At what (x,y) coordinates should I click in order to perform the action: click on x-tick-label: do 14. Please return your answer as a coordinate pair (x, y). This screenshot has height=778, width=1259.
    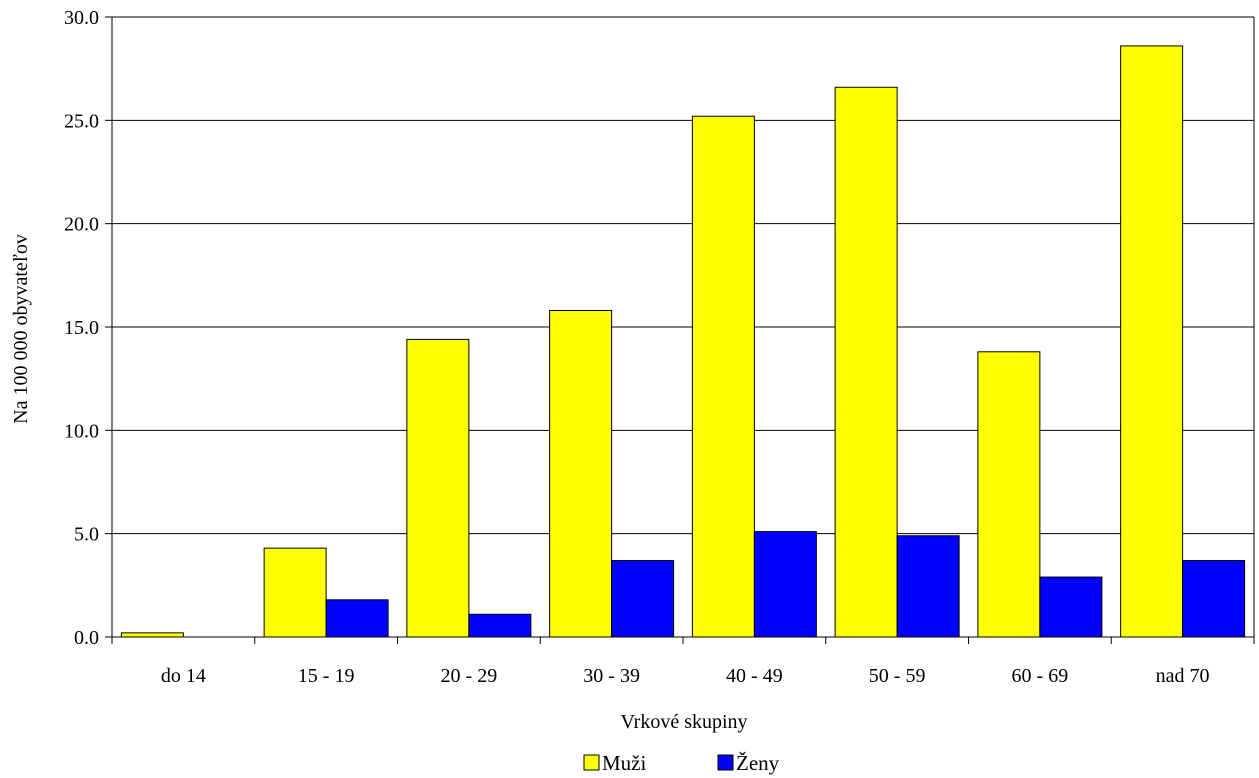
    Looking at the image, I should click on (183, 676).